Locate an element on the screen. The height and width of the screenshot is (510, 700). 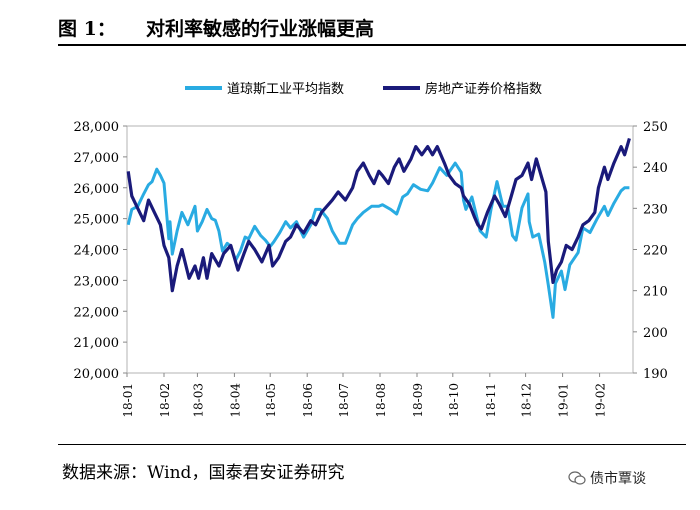
figure-header: 图 1： 对利率敏感的行业涨幅更高 is located at coordinates (373, 29).